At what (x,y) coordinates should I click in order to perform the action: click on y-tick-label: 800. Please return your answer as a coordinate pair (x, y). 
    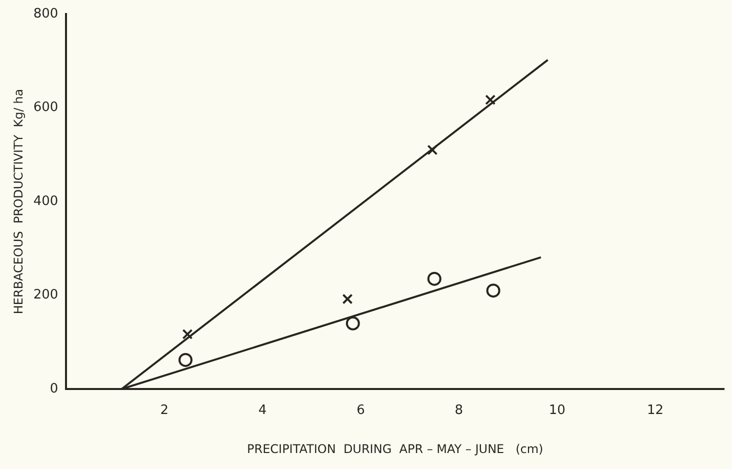
    Looking at the image, I should click on (45, 14).